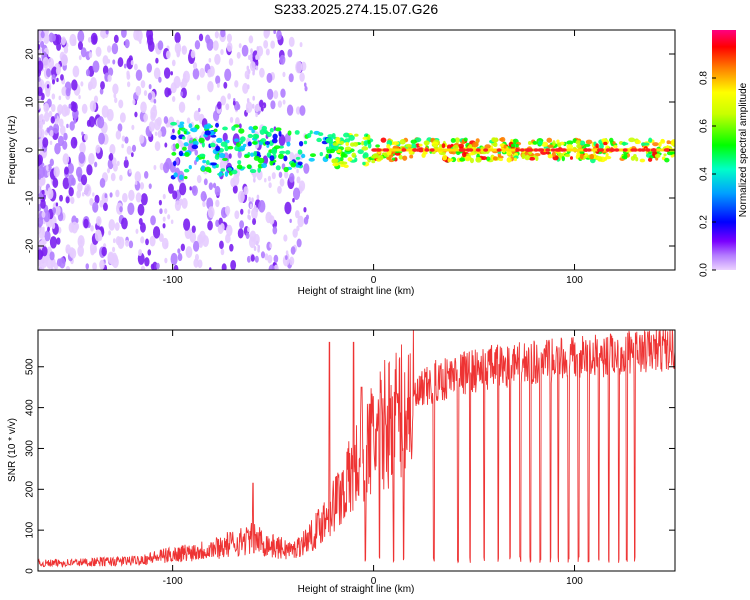 The width and height of the screenshot is (750, 600). Describe the element at coordinates (30, 54) in the screenshot. I see `spectrogram-ytick-label: 20` at that location.